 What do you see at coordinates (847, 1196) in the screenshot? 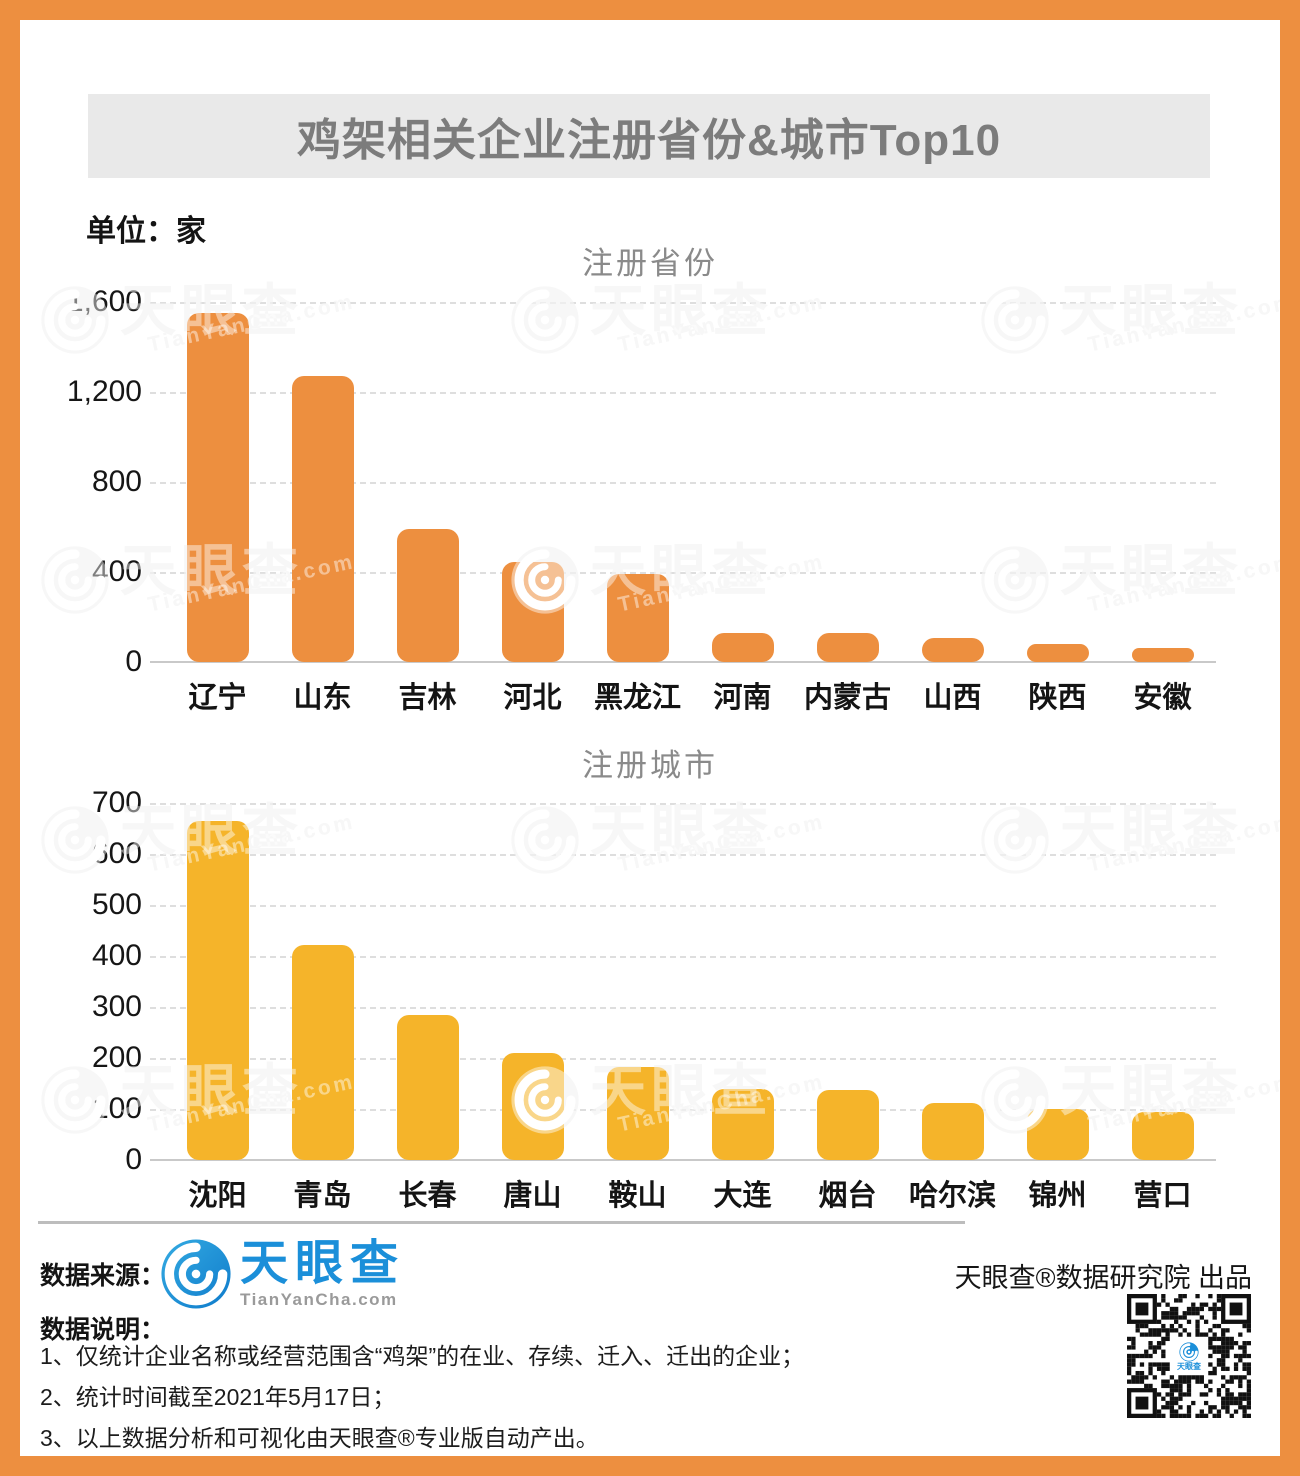
I see `x-tick-label: 烟台` at bounding box center [847, 1196].